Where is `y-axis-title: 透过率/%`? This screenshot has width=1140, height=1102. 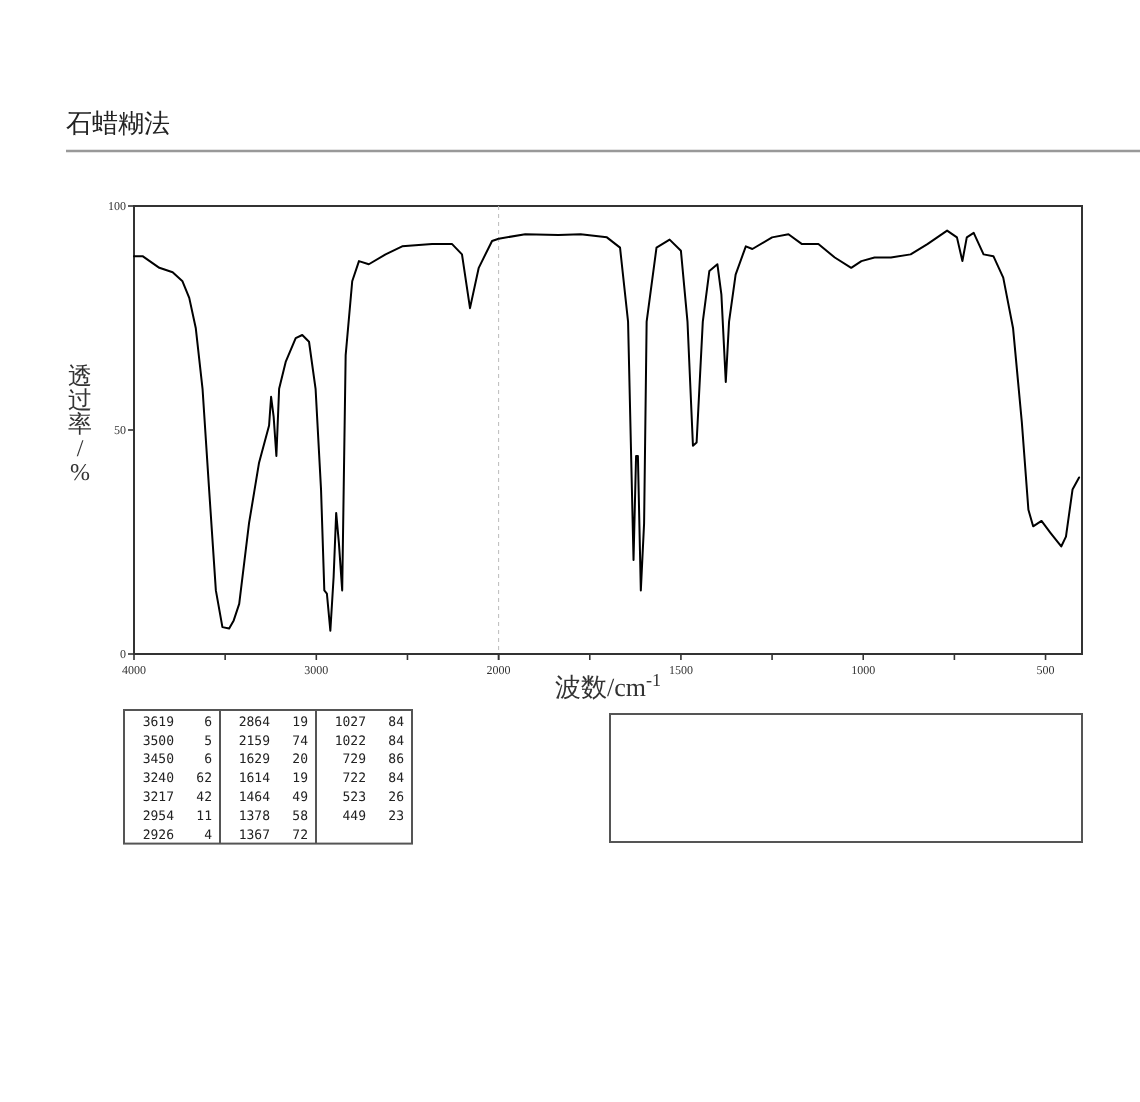
y-axis-title: 透过率/% is located at coordinates (80, 424).